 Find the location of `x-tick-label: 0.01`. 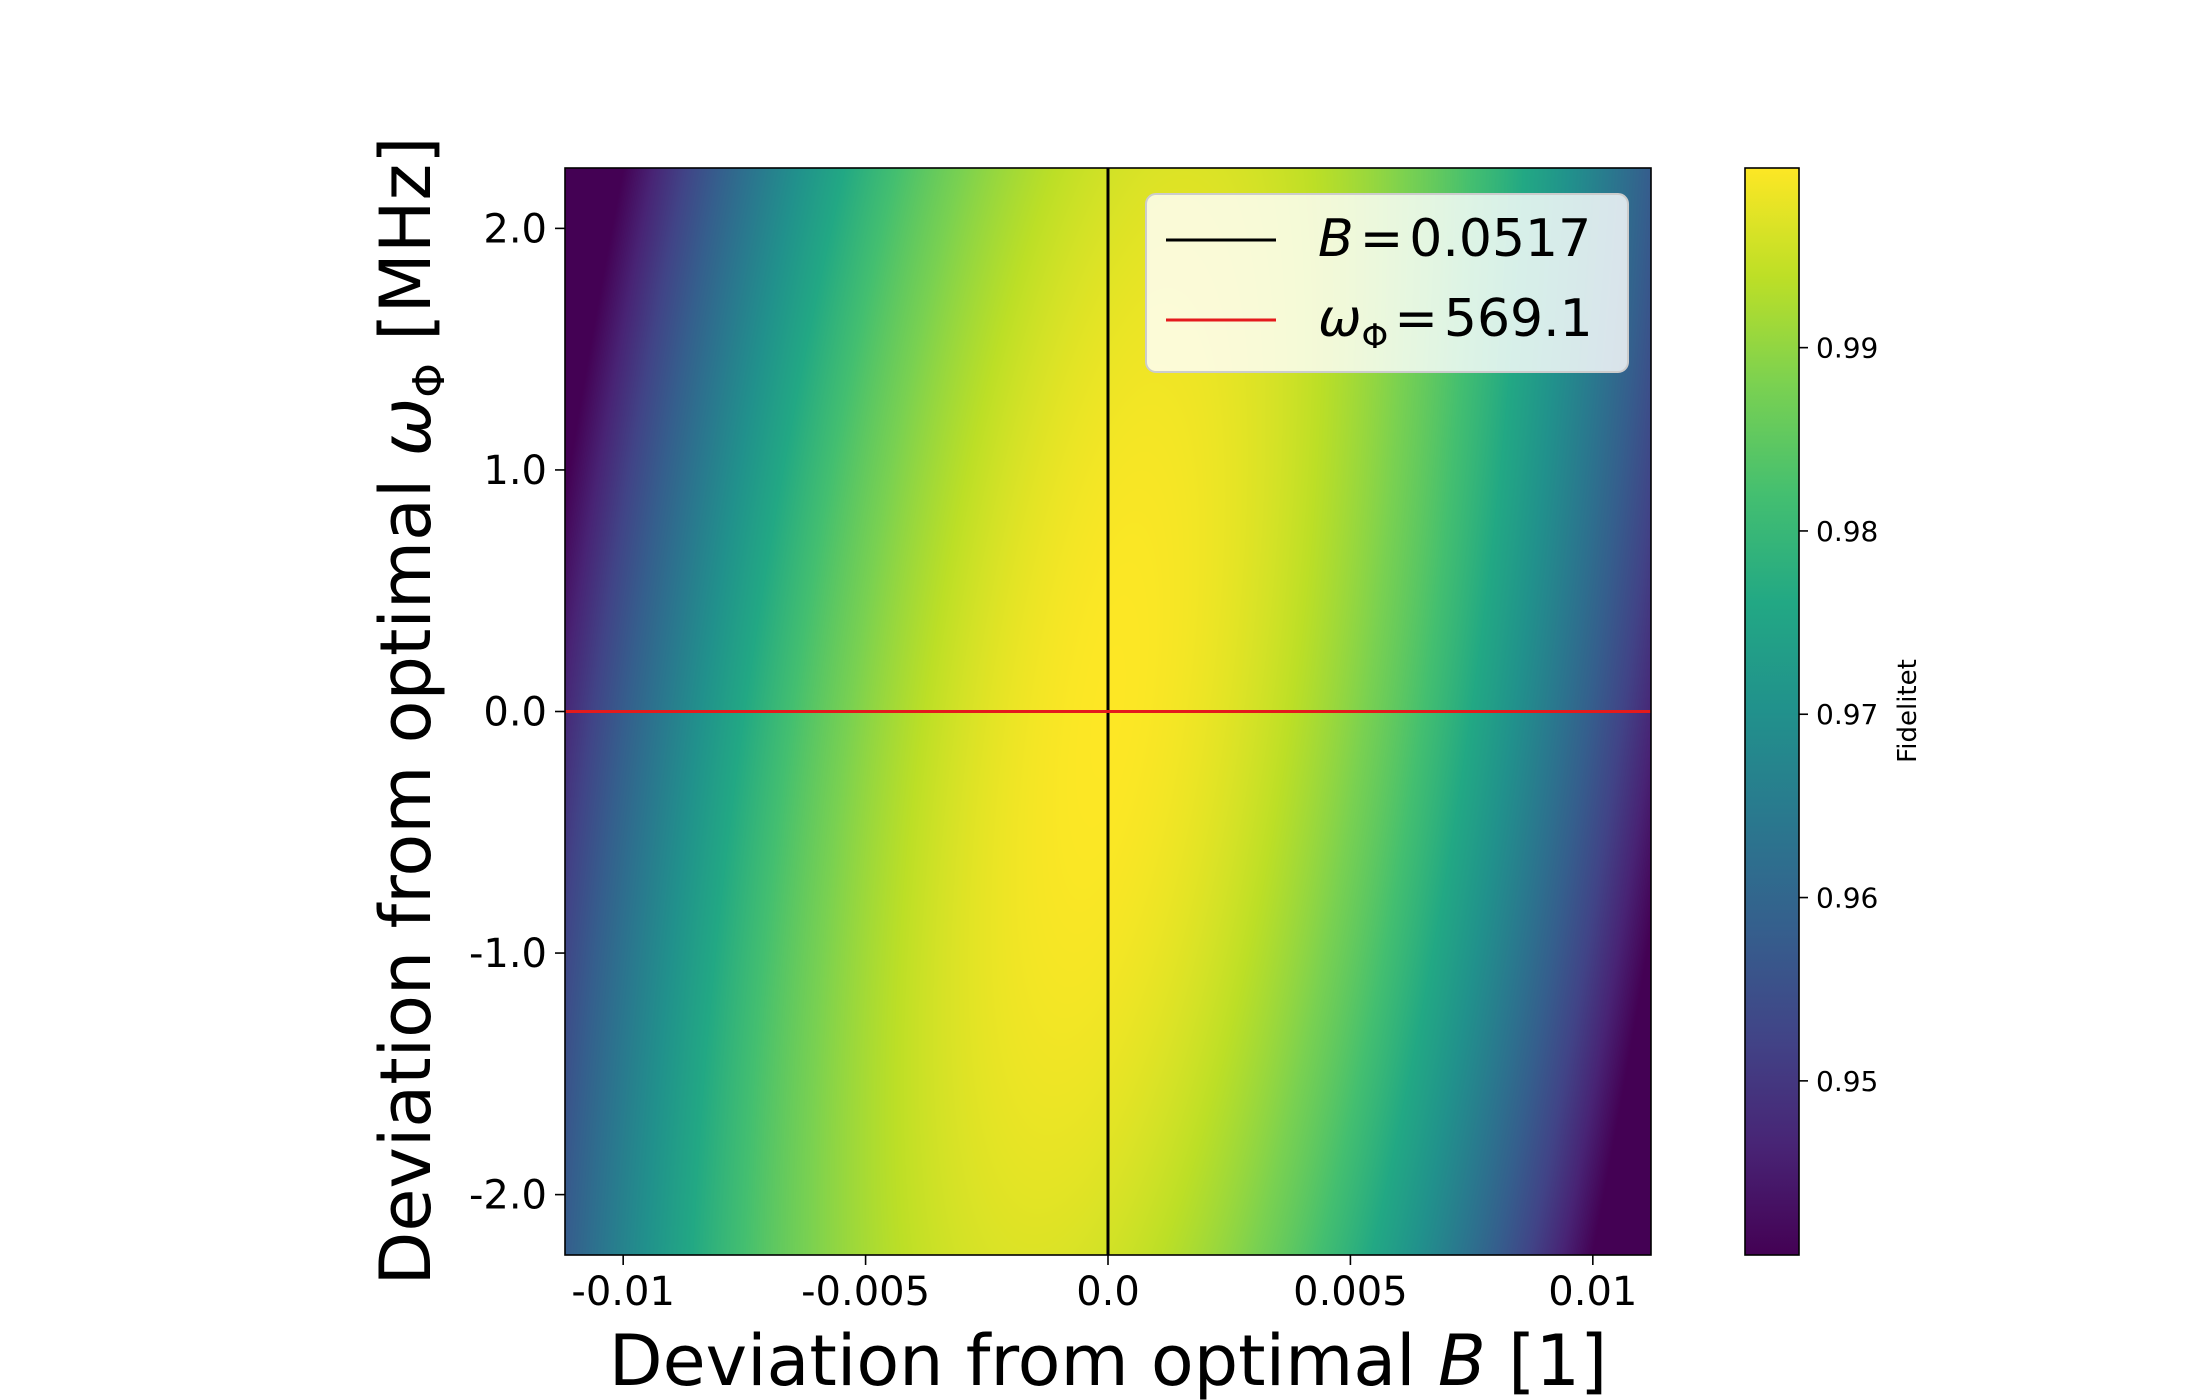

x-tick-label: 0.01 is located at coordinates (1592, 1292).